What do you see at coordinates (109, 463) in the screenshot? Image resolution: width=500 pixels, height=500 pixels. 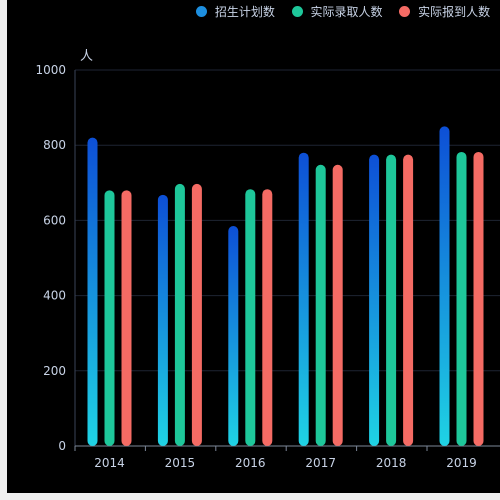 I see `x-tick-label: 2014` at bounding box center [109, 463].